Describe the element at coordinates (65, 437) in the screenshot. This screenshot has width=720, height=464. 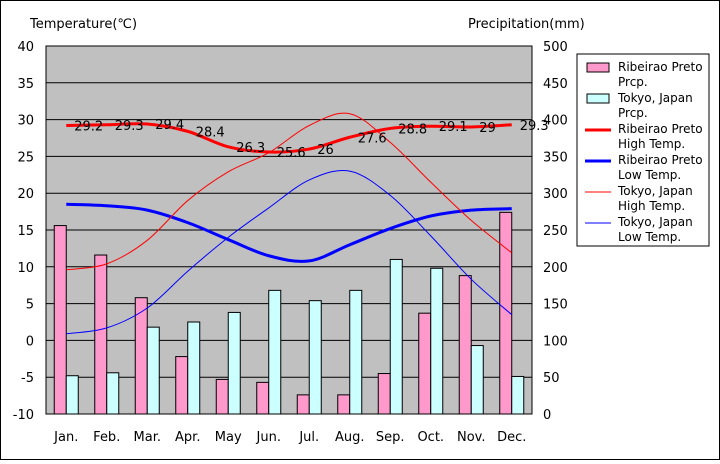
I see `x-tick-label: Jan.` at that location.